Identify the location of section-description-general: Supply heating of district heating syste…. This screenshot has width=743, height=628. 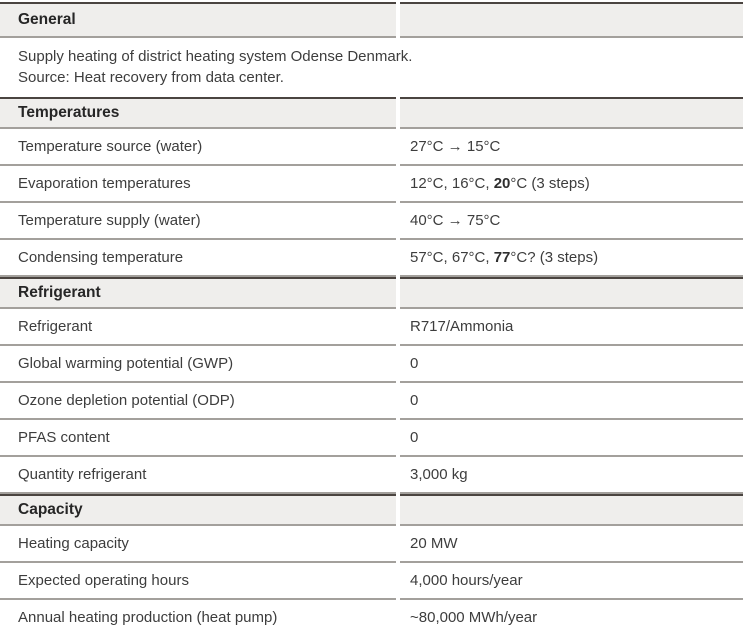
(371, 67).